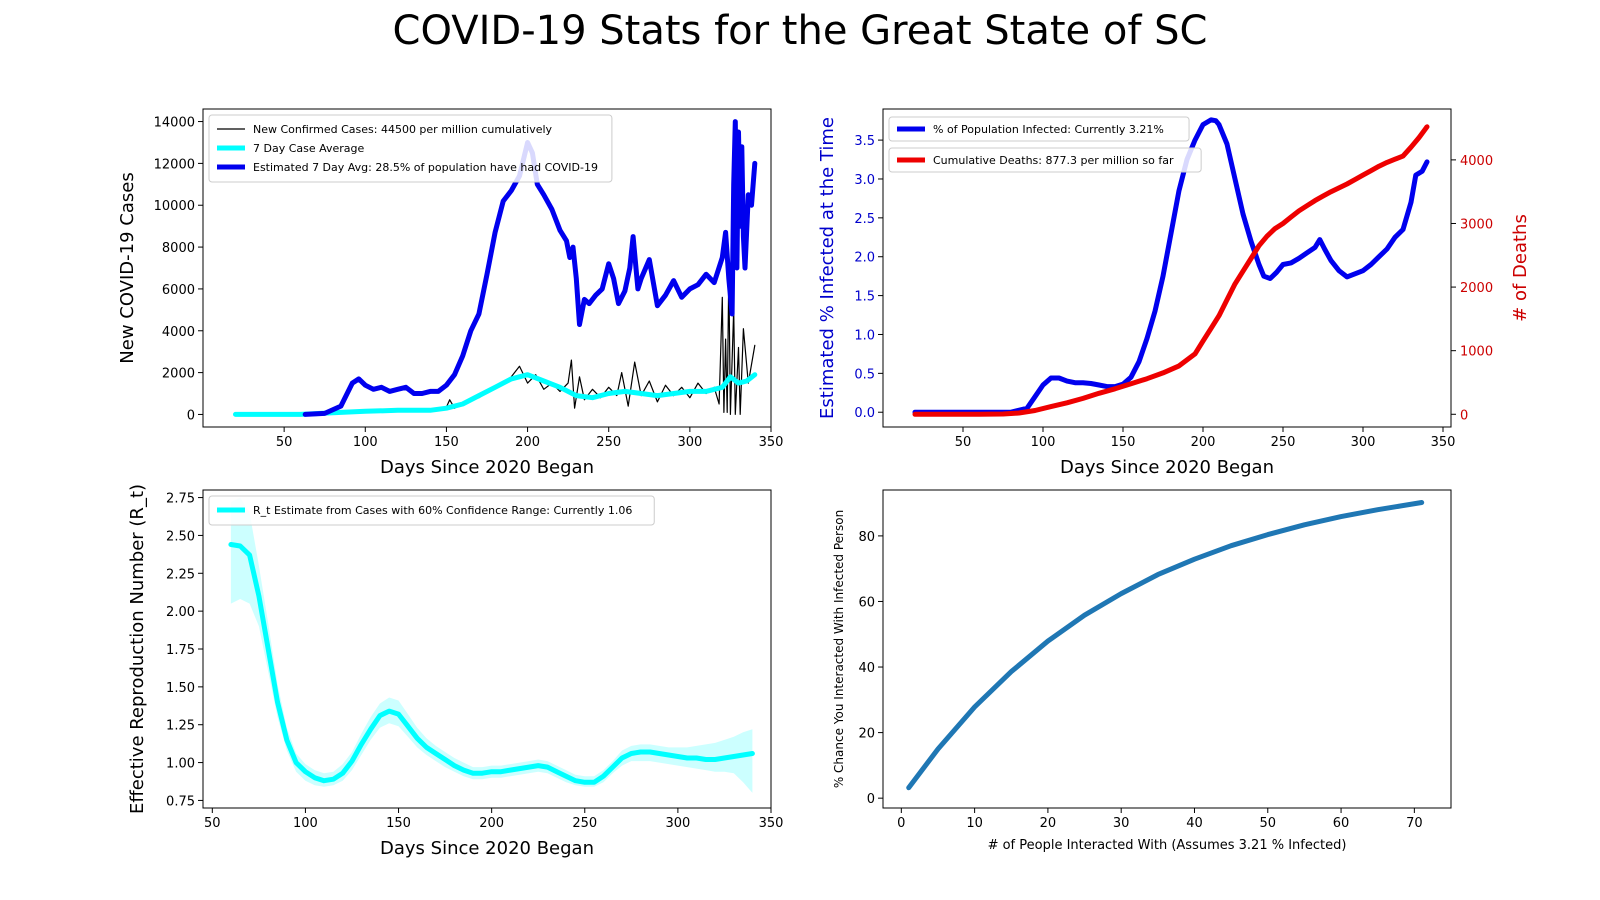  I want to click on y-tick-label: 2.50, so click(180, 536).